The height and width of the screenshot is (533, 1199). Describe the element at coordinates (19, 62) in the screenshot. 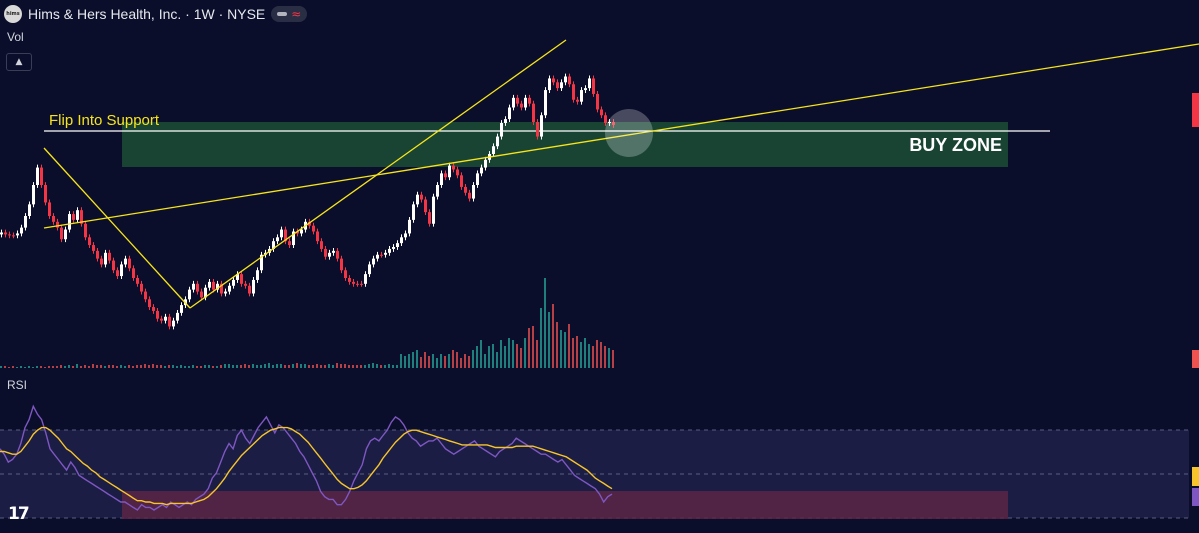

I see `collapse-pane-button: ▲` at that location.